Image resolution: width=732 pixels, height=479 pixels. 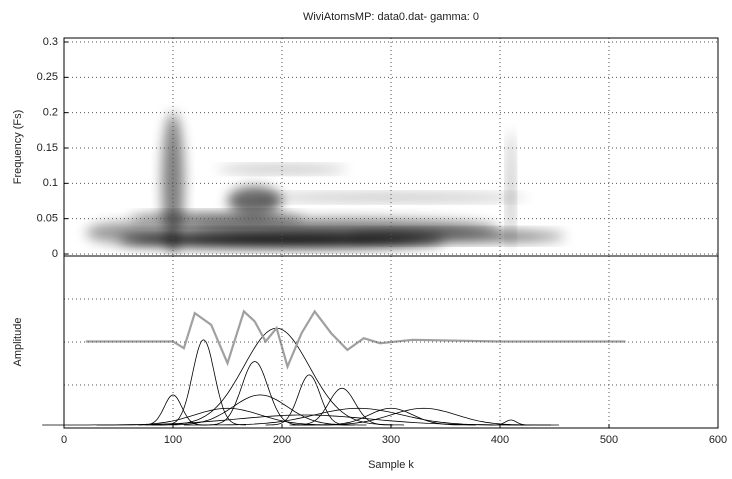 What do you see at coordinates (50, 42) in the screenshot?
I see `y-tick-label: 0.3` at bounding box center [50, 42].